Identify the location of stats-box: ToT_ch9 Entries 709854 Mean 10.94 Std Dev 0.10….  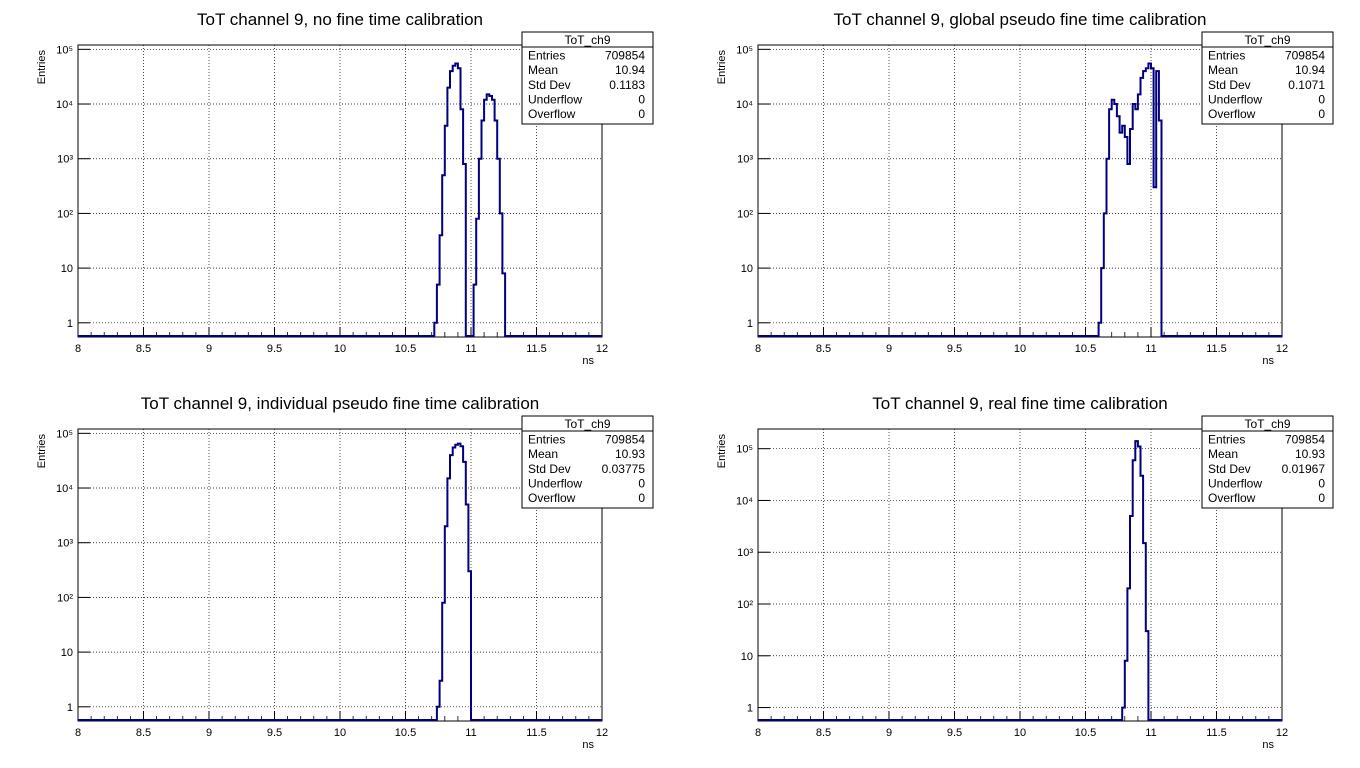
(1267, 78).